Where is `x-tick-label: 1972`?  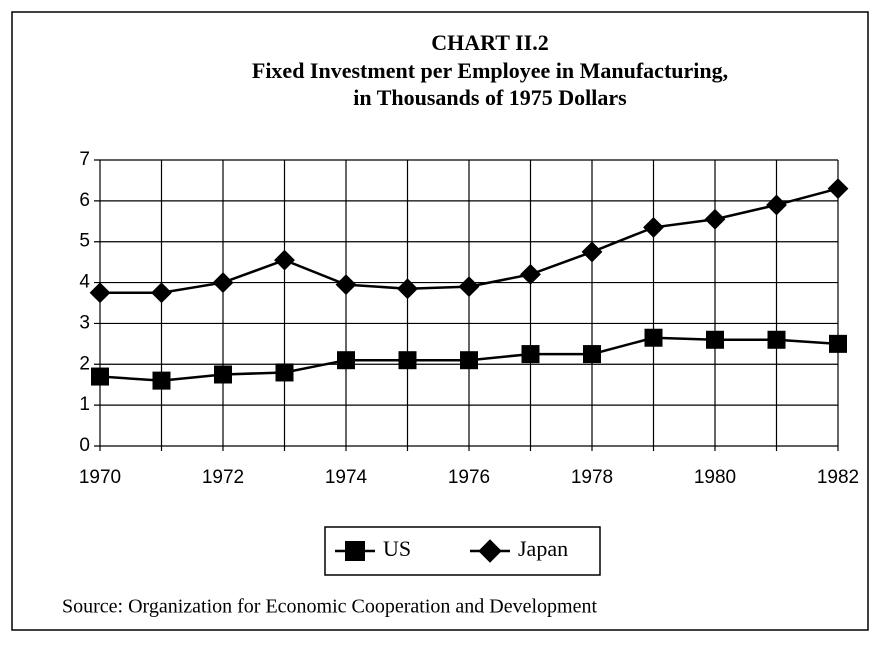 x-tick-label: 1972 is located at coordinates (223, 477).